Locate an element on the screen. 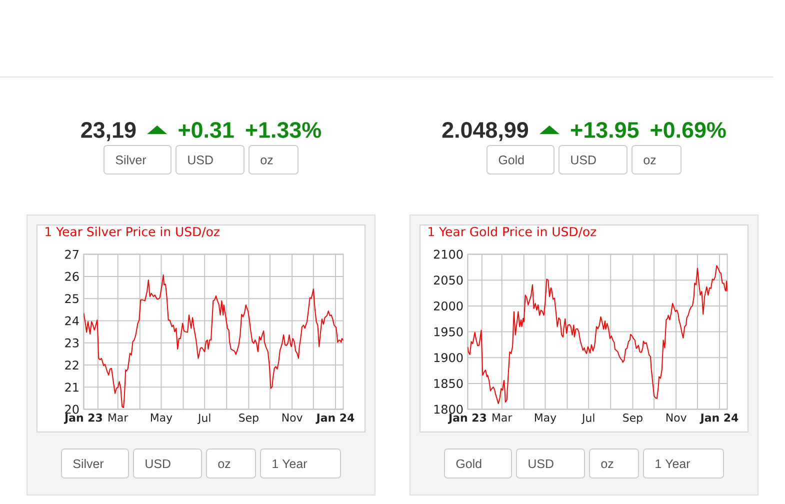  y-tick-label: 25 is located at coordinates (71, 299).